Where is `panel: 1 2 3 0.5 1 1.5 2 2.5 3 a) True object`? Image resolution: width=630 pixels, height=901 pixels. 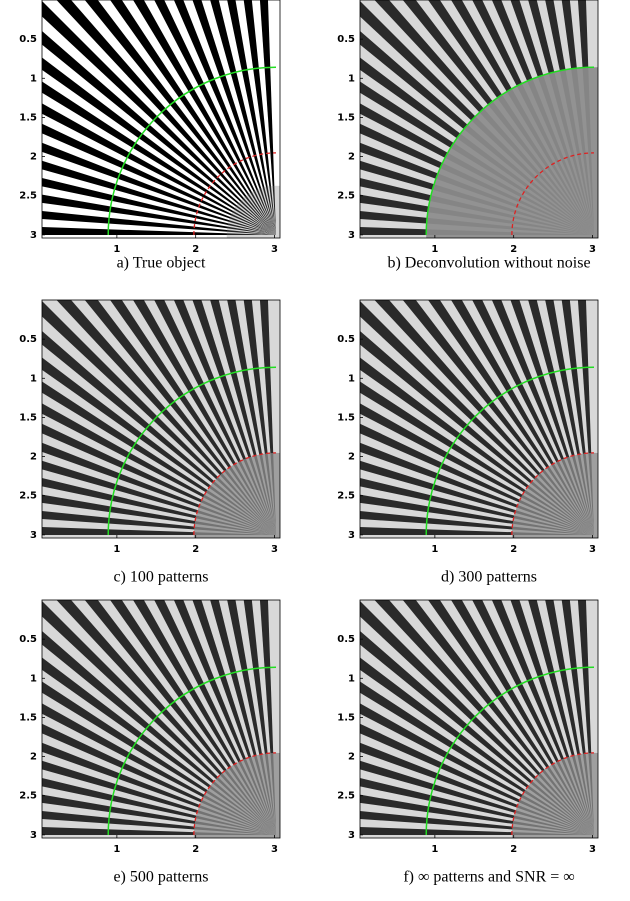 panel: 1 2 3 0.5 1 1.5 2 2.5 3 a) True object is located at coordinates (150, 136).